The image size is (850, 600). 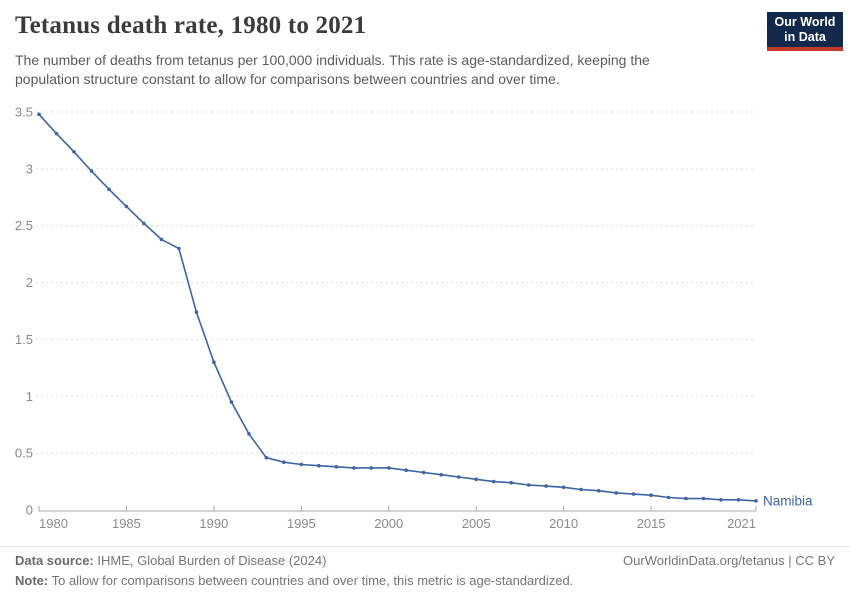 What do you see at coordinates (53, 523) in the screenshot?
I see `x-axis-tick-label: 1980` at bounding box center [53, 523].